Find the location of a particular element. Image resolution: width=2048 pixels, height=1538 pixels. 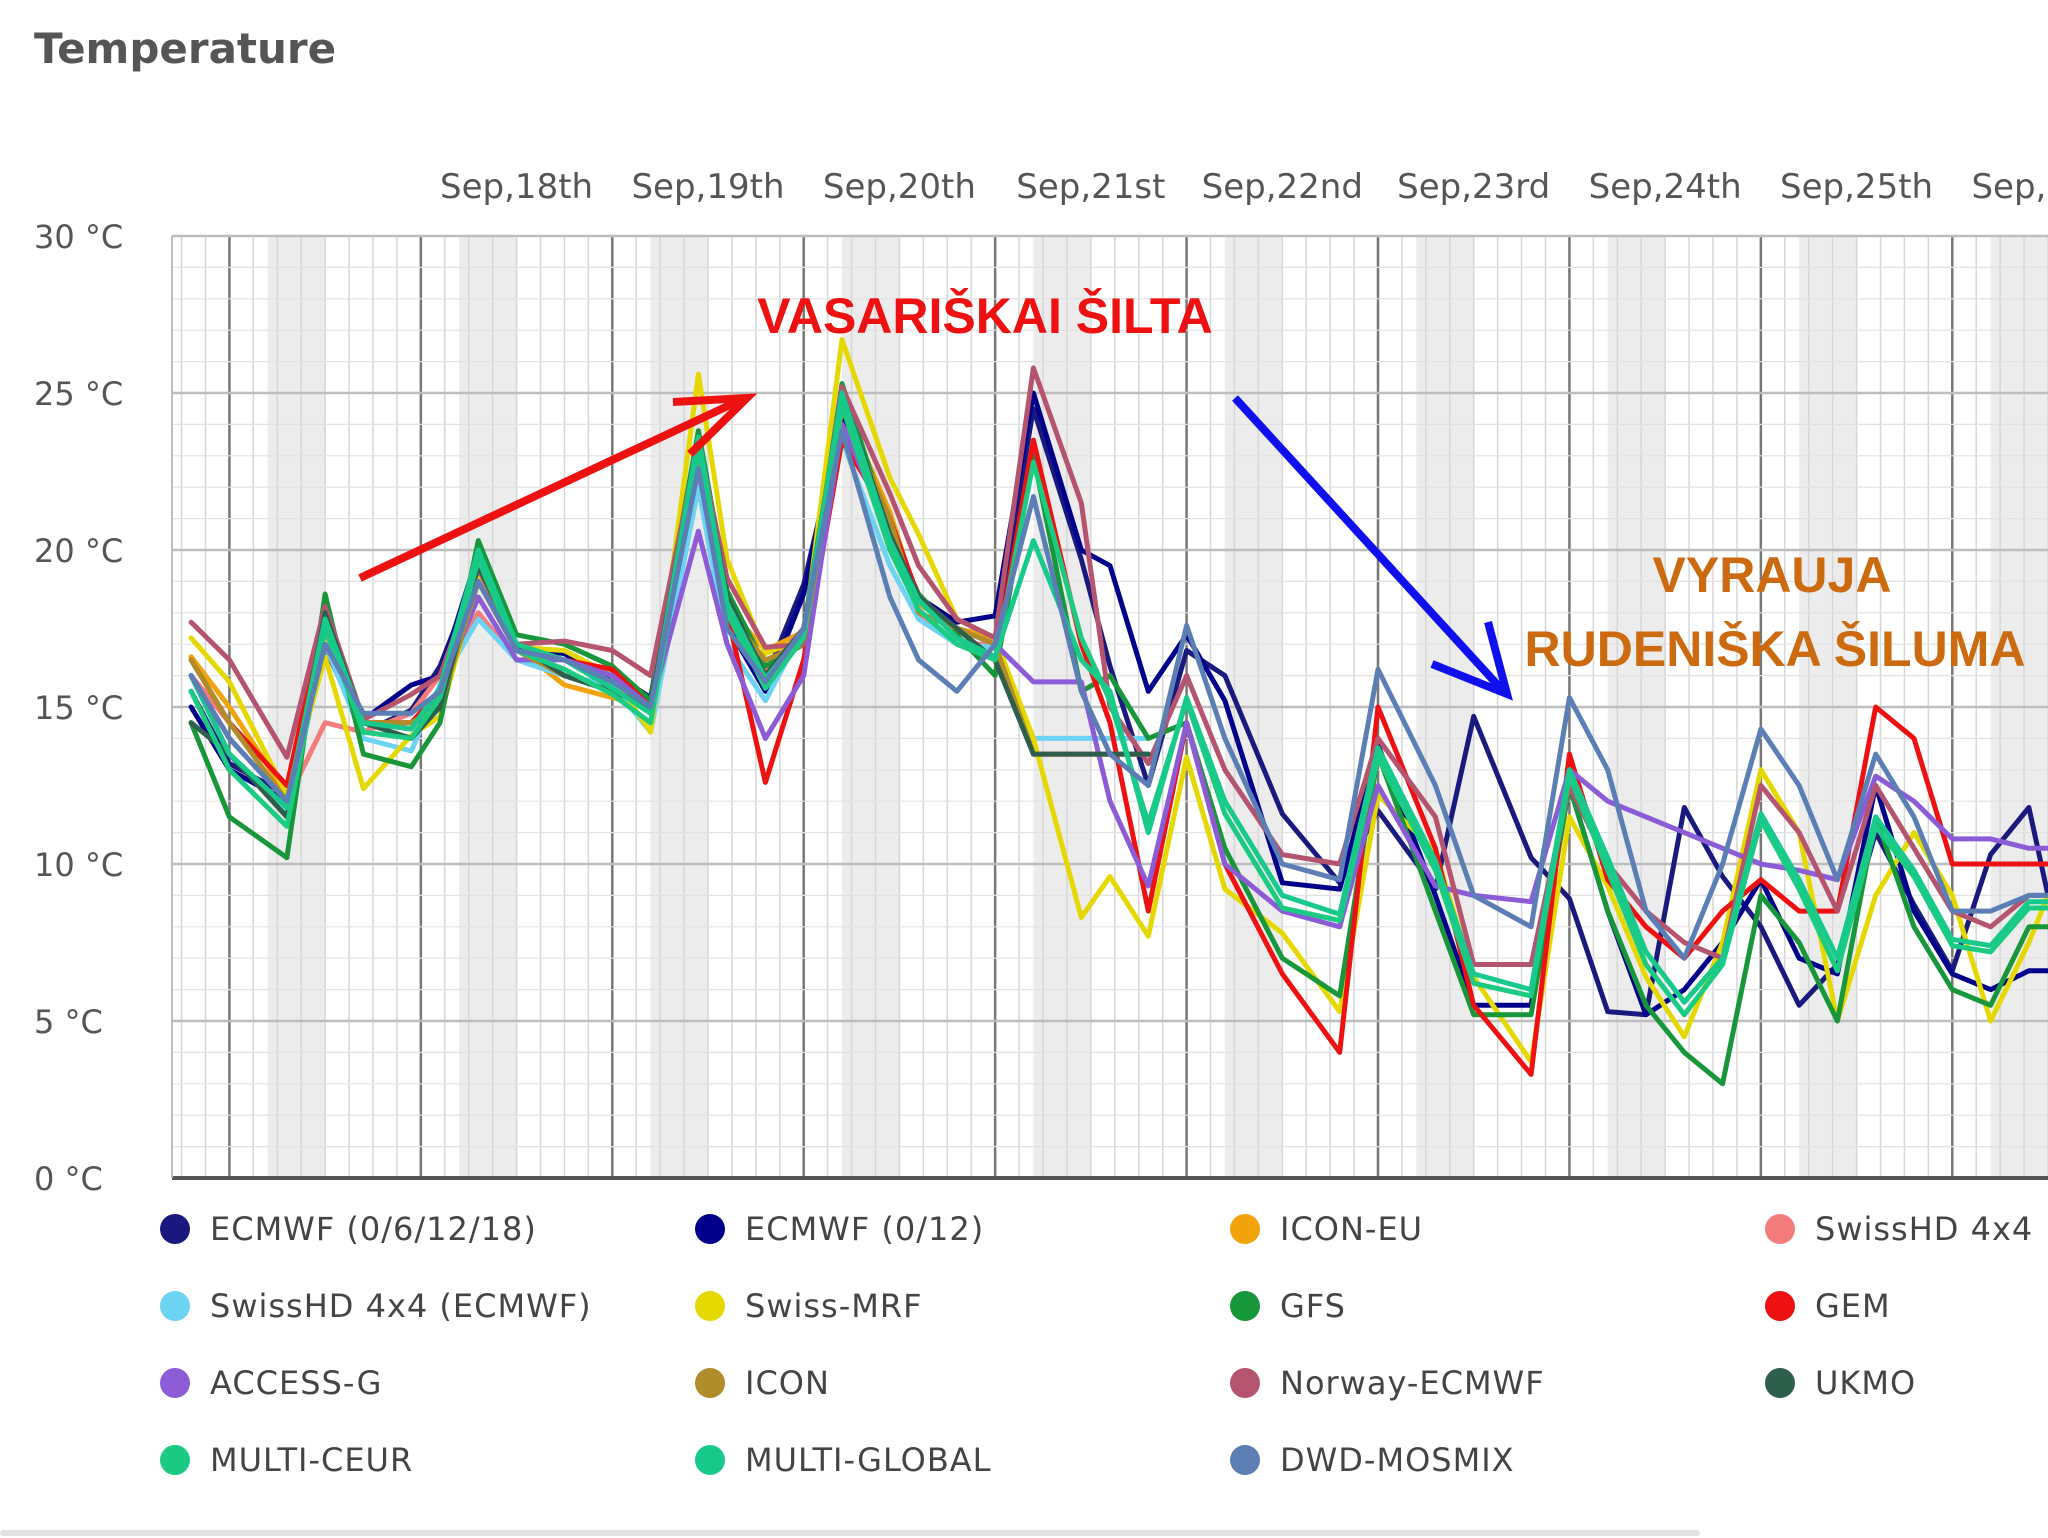

legend-label: ACCESS-G is located at coordinates (296, 1383).